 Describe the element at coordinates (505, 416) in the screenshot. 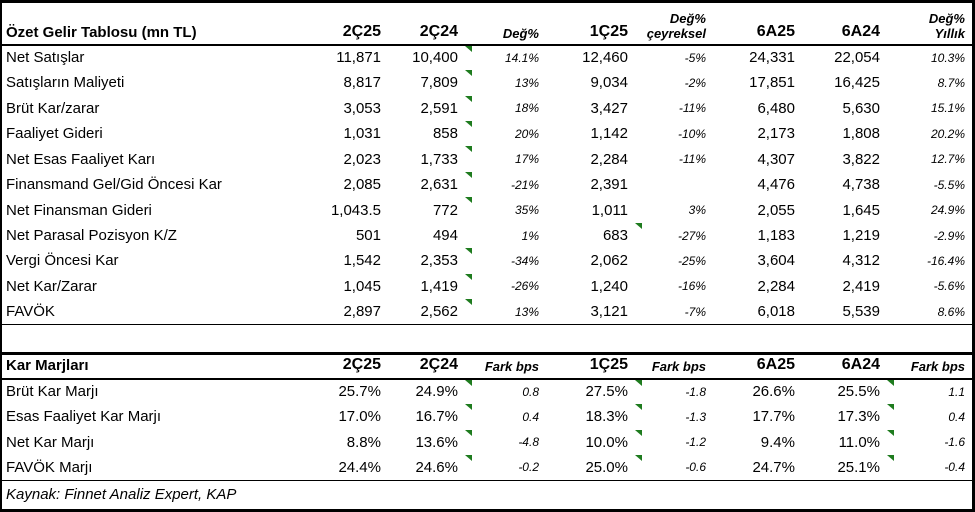

I see `value-cell: 0.4` at that location.